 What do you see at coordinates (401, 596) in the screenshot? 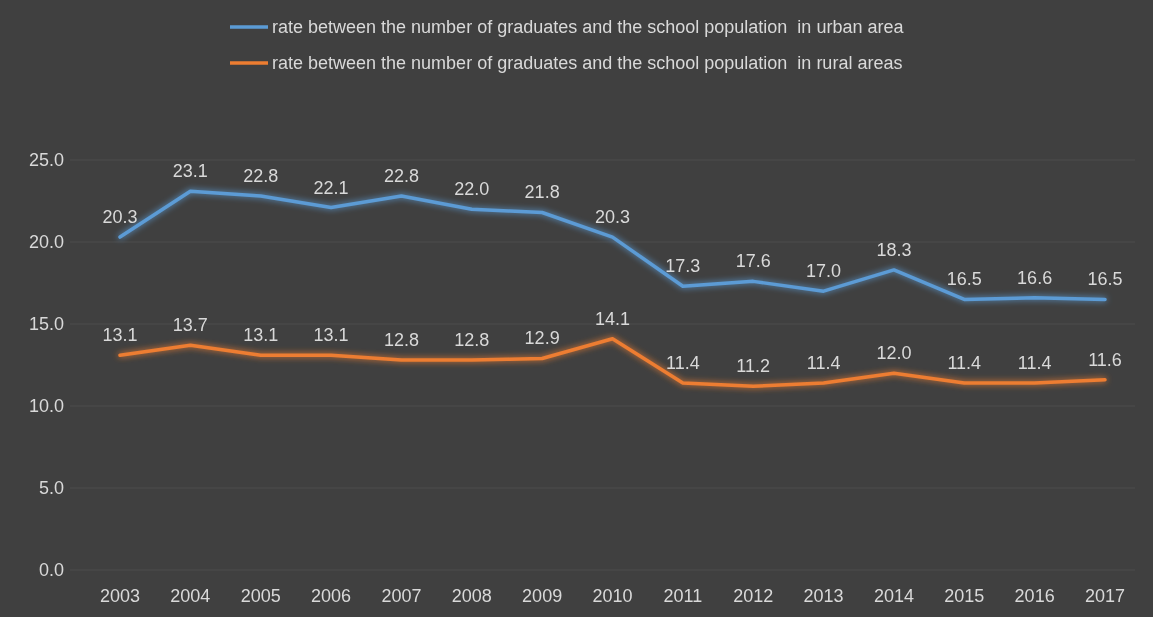
I see `x-tick-label: 2007` at bounding box center [401, 596].